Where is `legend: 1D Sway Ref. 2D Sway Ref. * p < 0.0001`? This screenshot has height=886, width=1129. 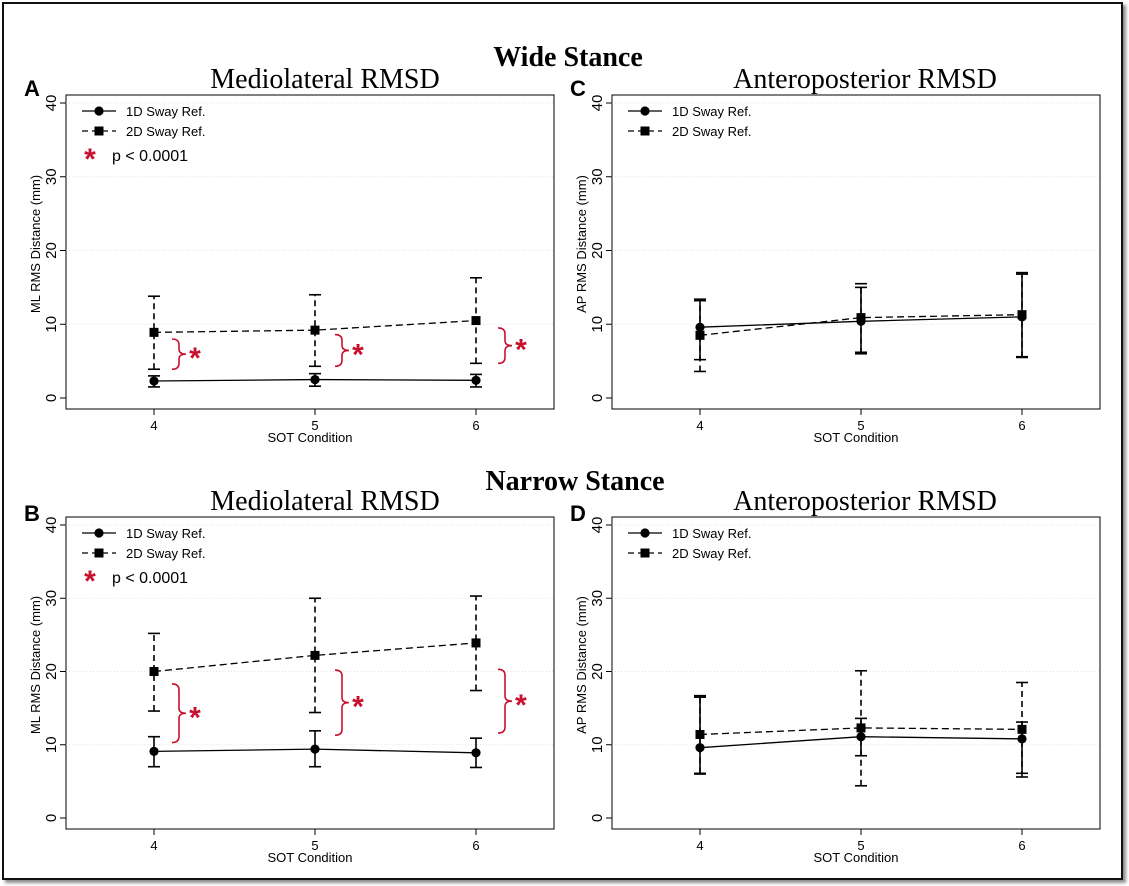 legend: 1D Sway Ref. 2D Sway Ref. * p < 0.0001 is located at coordinates (143, 562).